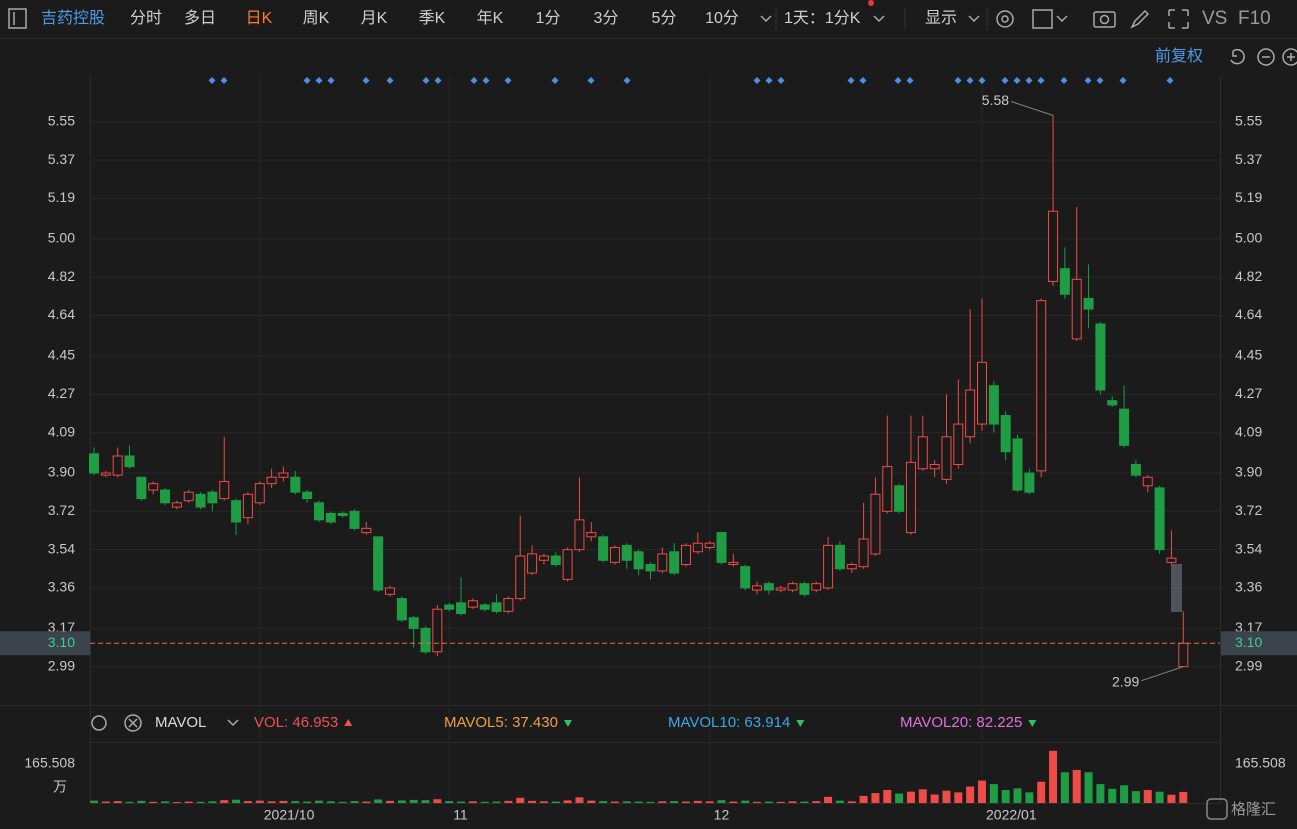  I want to click on y-tick-label-right: 4.27, so click(1248, 393).